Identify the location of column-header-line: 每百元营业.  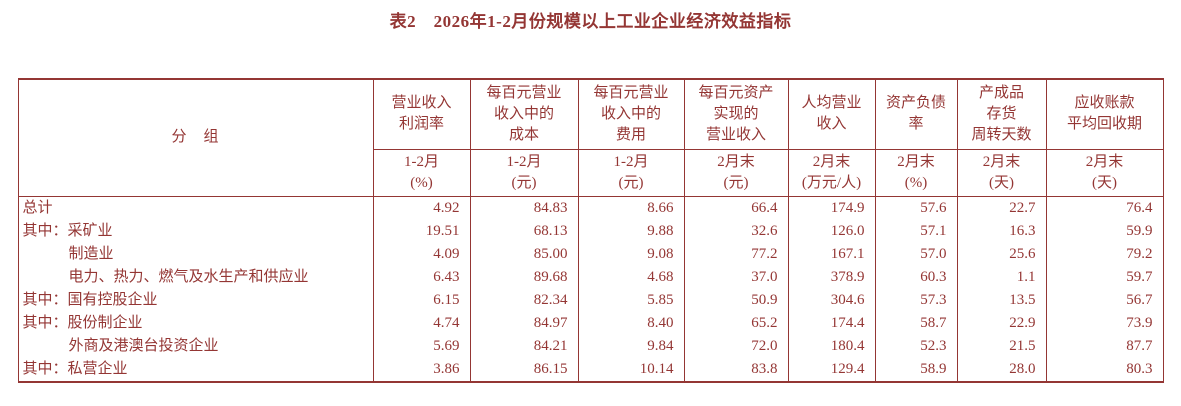
(524, 92).